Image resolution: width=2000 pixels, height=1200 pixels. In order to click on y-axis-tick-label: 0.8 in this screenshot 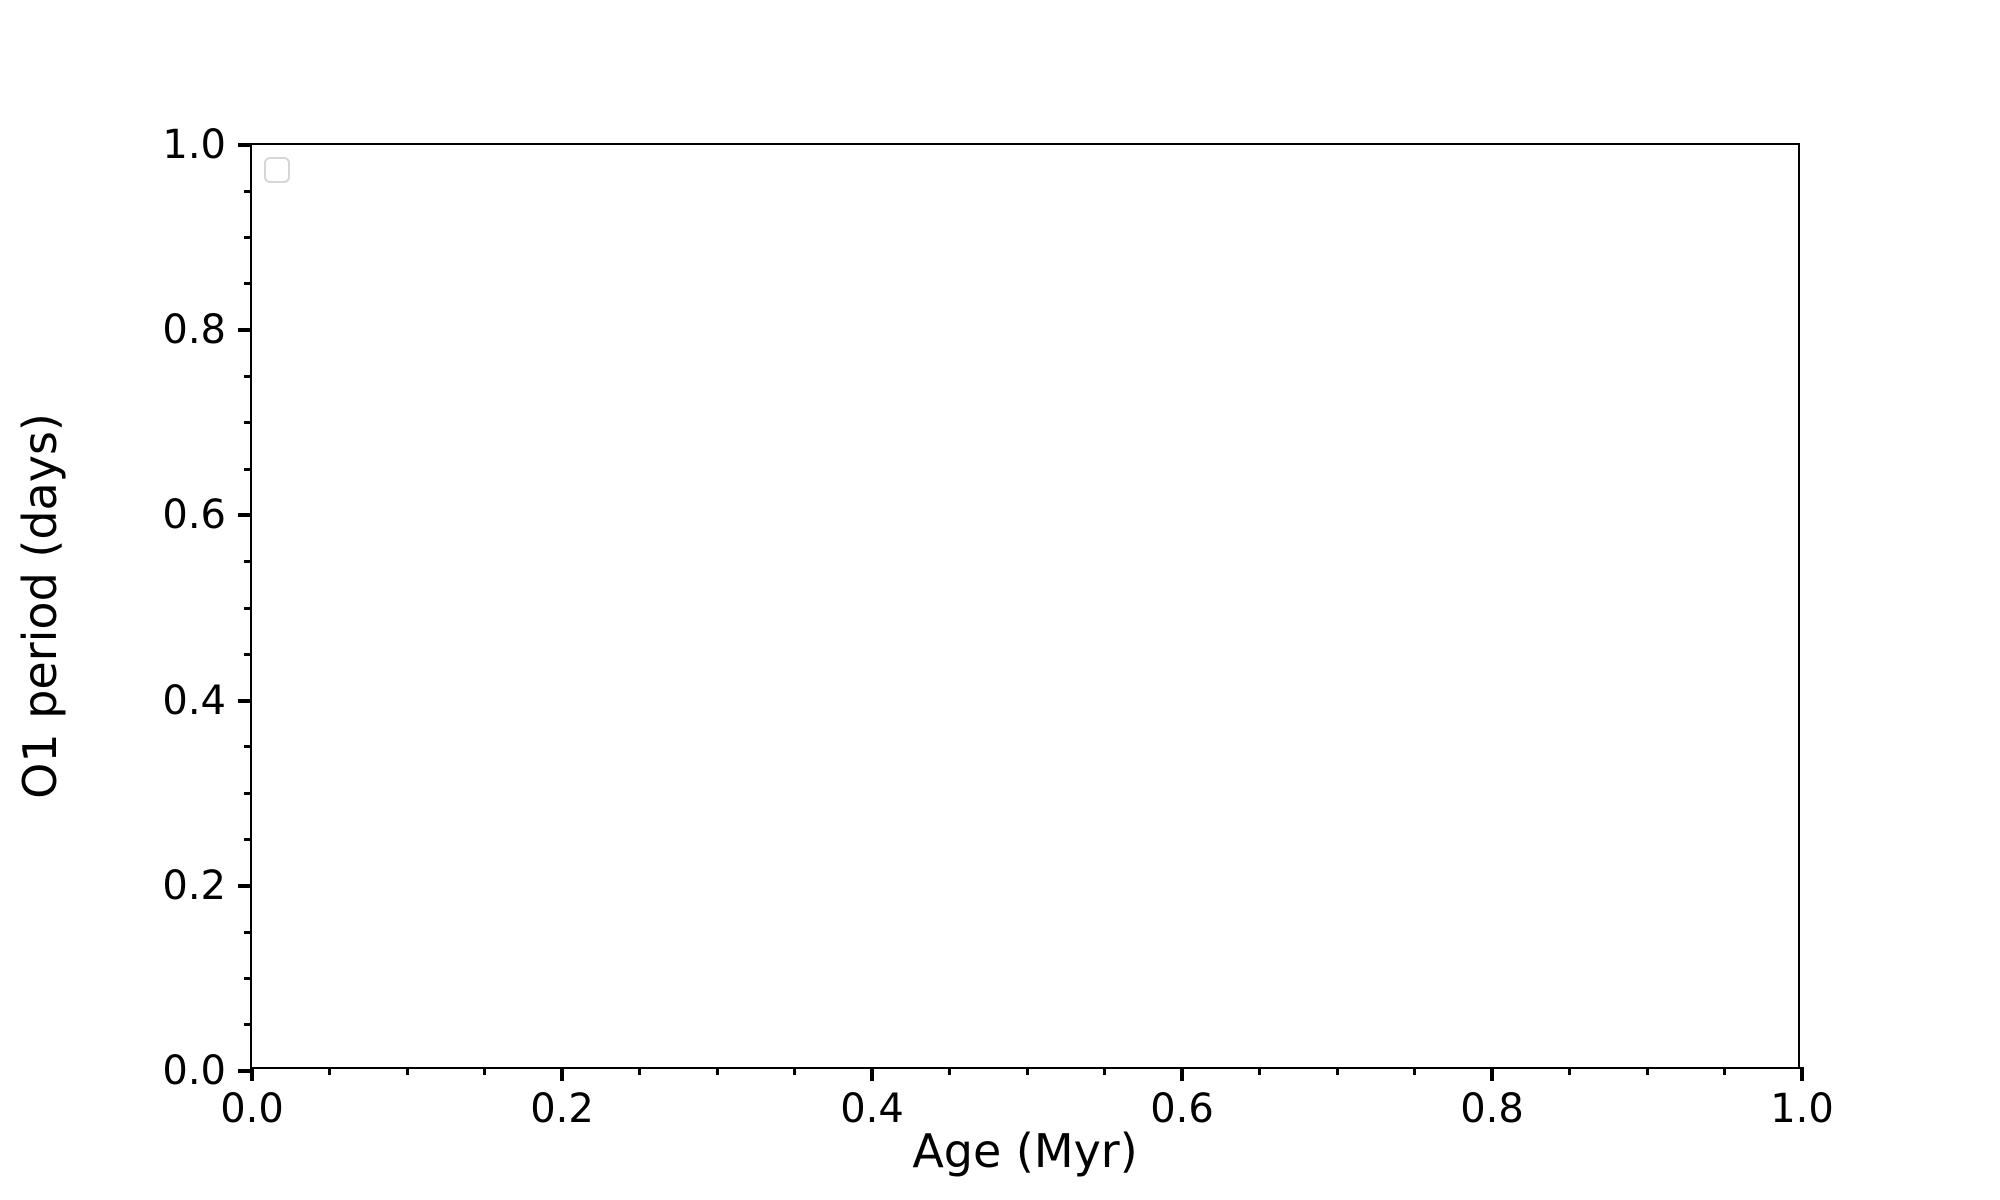, I will do `click(194, 330)`.